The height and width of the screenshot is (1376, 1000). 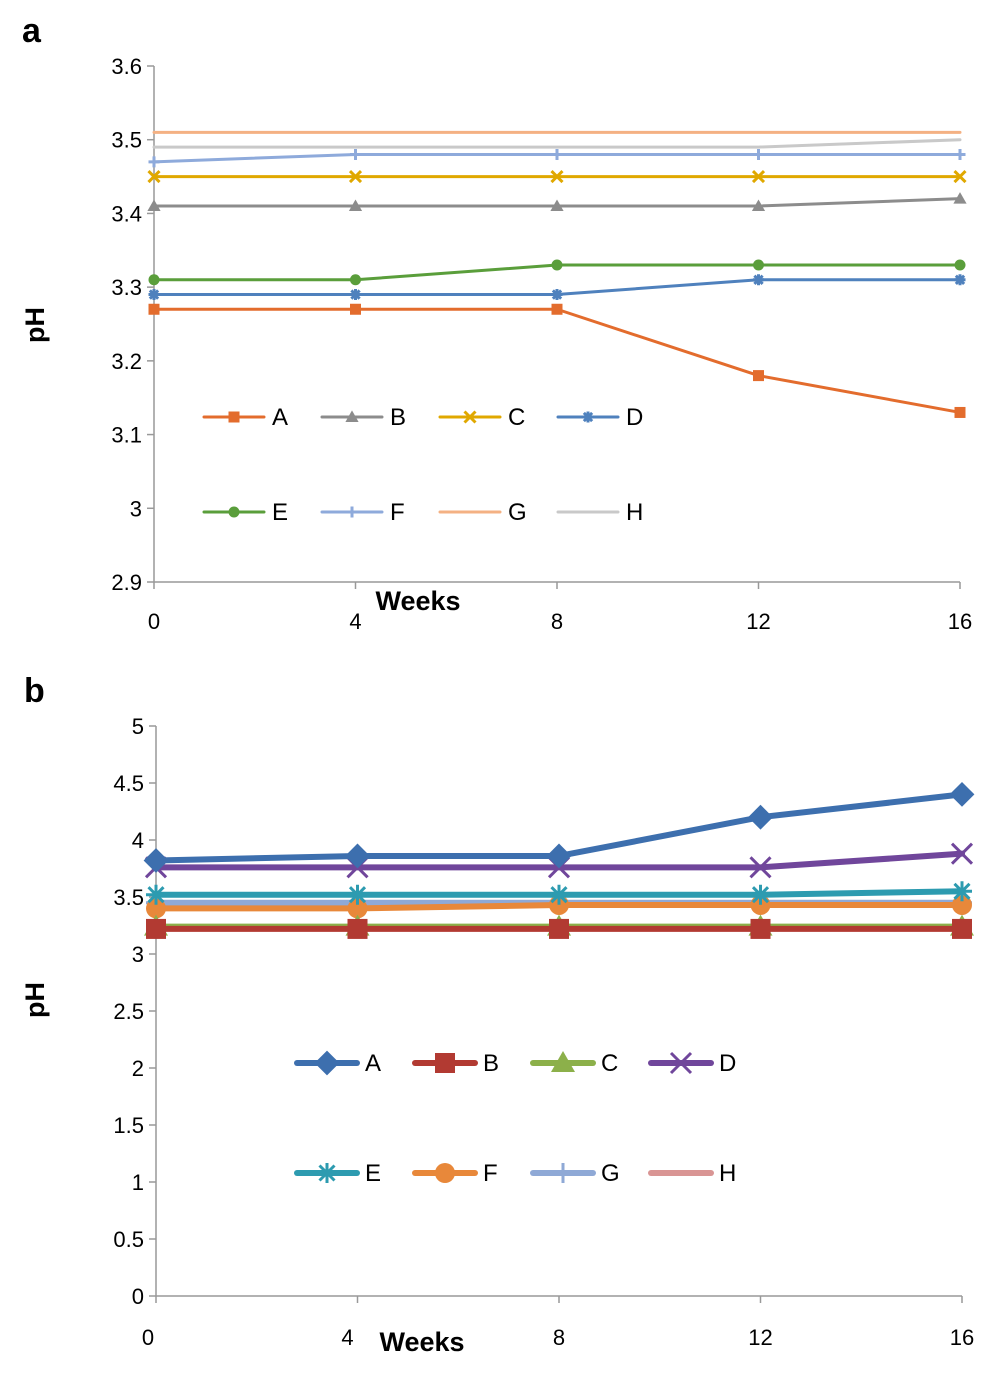 What do you see at coordinates (138, 1182) in the screenshot?
I see `y-tick-label: 1` at bounding box center [138, 1182].